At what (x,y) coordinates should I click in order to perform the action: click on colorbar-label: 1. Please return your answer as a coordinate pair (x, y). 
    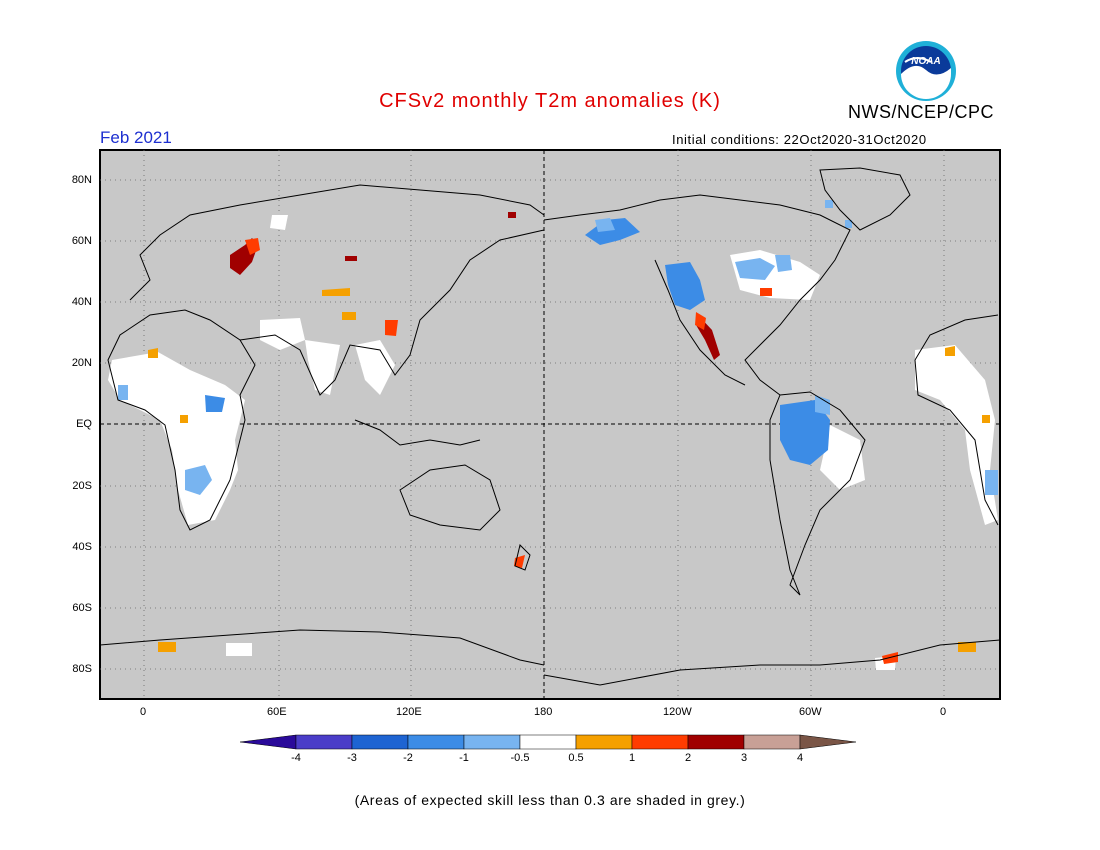
    Looking at the image, I should click on (632, 758).